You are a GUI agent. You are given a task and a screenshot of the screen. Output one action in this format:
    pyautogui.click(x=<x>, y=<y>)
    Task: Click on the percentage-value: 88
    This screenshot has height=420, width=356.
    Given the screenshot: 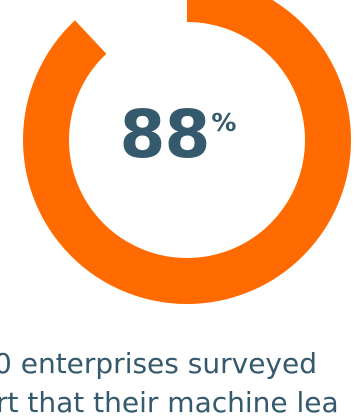 What is the action you would take?
    pyautogui.click(x=165, y=134)
    